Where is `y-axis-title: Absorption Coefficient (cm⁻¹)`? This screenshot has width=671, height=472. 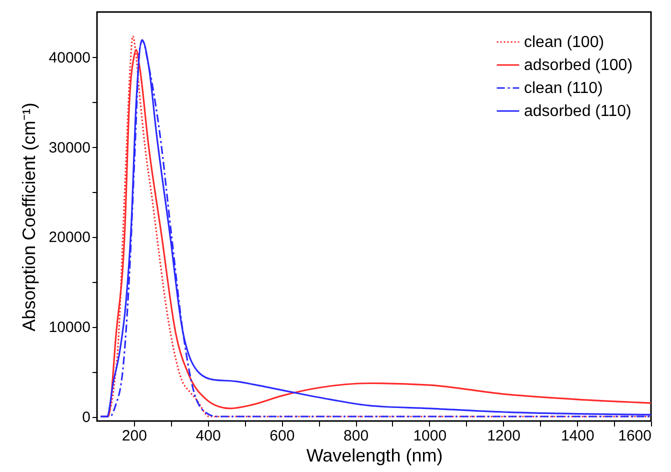 y-axis-title: Absorption Coefficient (cm⁻¹) is located at coordinates (28, 217).